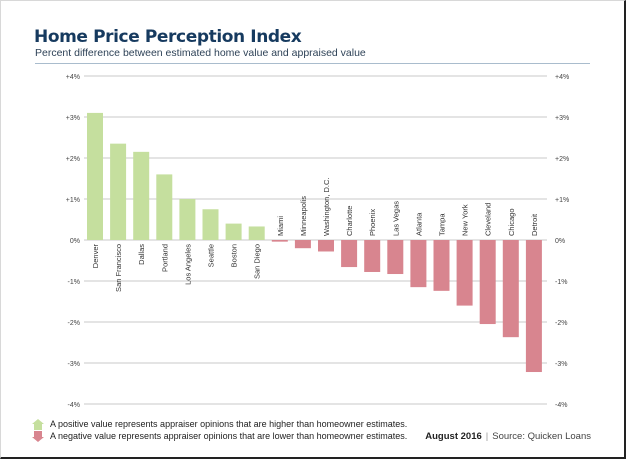  I want to click on category-label: Portland, so click(164, 258).